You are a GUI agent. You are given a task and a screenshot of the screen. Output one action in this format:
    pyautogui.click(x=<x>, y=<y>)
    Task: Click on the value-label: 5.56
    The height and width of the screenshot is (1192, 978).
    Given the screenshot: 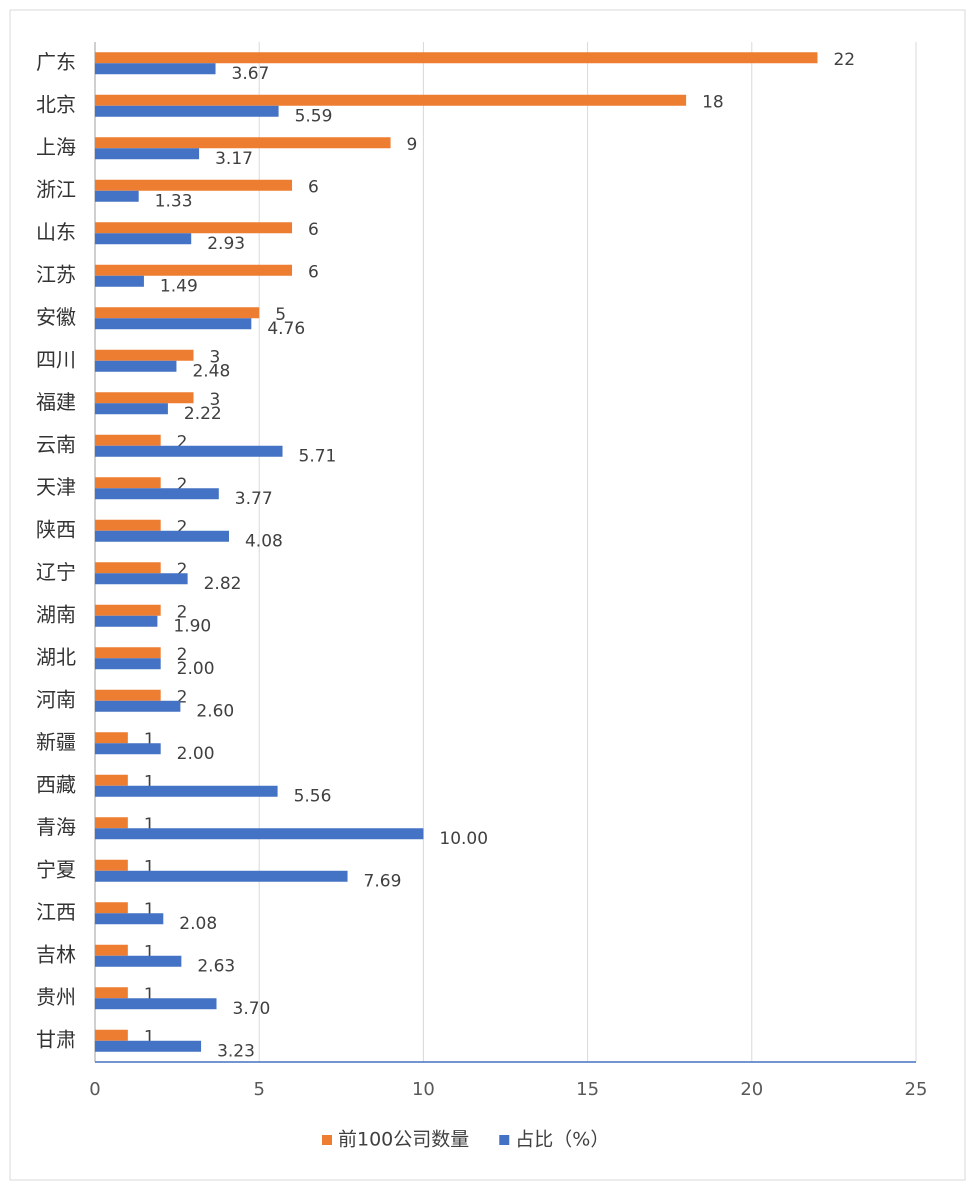 What is the action you would take?
    pyautogui.click(x=313, y=796)
    